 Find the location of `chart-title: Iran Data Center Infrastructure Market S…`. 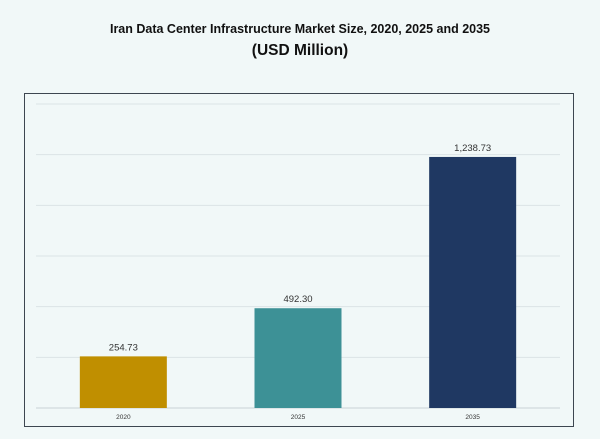

chart-title: Iran Data Center Infrastructure Market S… is located at coordinates (300, 29).